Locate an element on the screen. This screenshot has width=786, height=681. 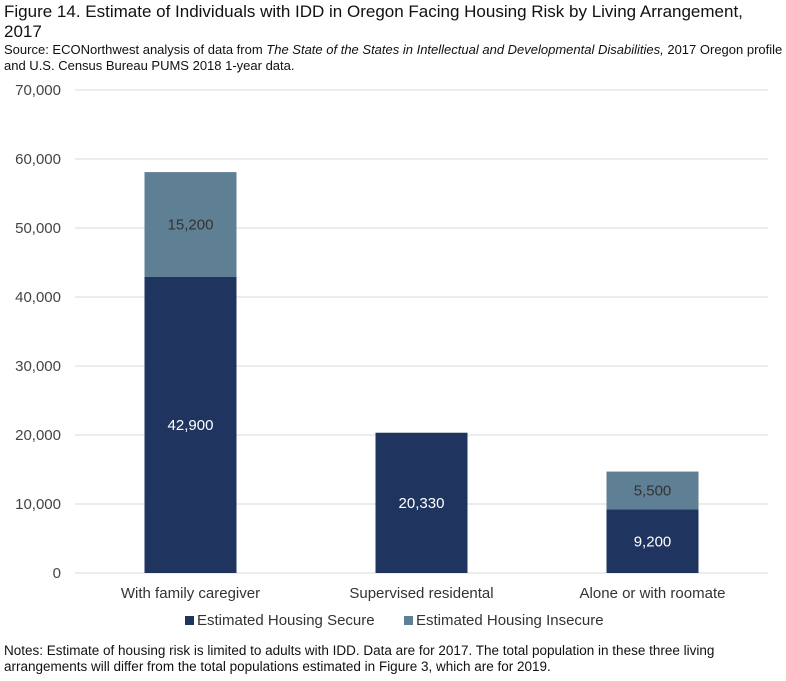
y-tick-label: 30,000 is located at coordinates (38, 366).